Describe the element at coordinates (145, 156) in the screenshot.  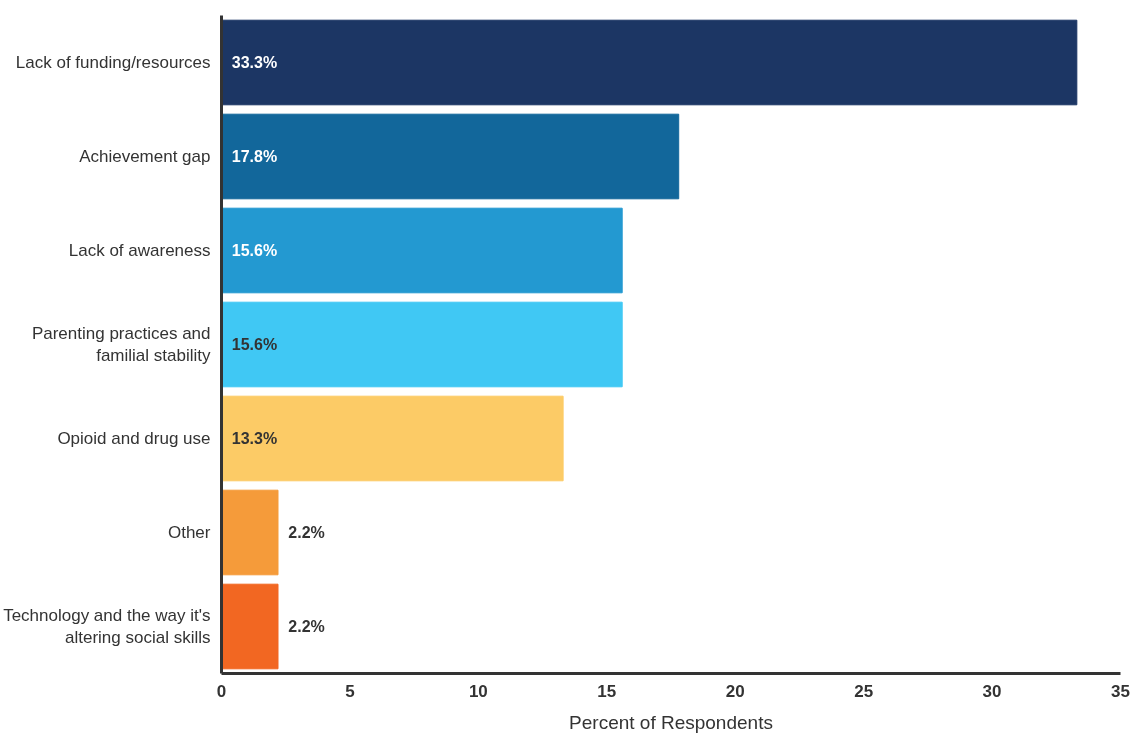
I see `y-tick-label: Achievement gap` at that location.